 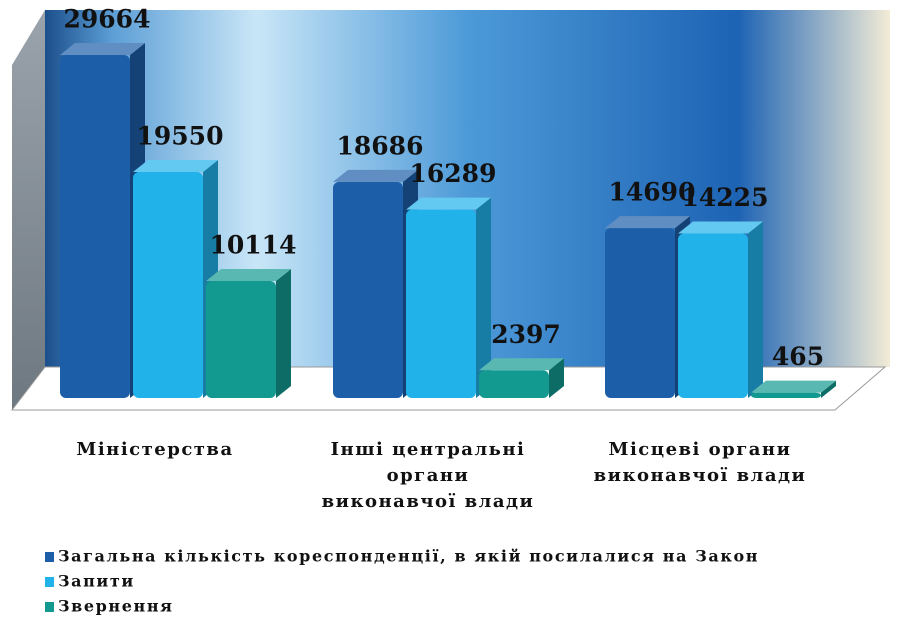 I want to click on legend-label: Запити, so click(x=96, y=581).